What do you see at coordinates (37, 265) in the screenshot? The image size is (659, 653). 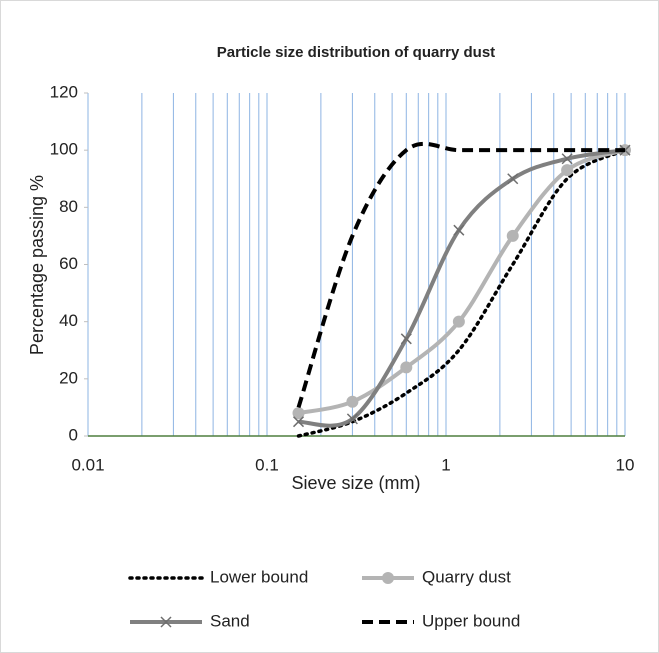 I see `y-axis-label: Percentage passing %` at bounding box center [37, 265].